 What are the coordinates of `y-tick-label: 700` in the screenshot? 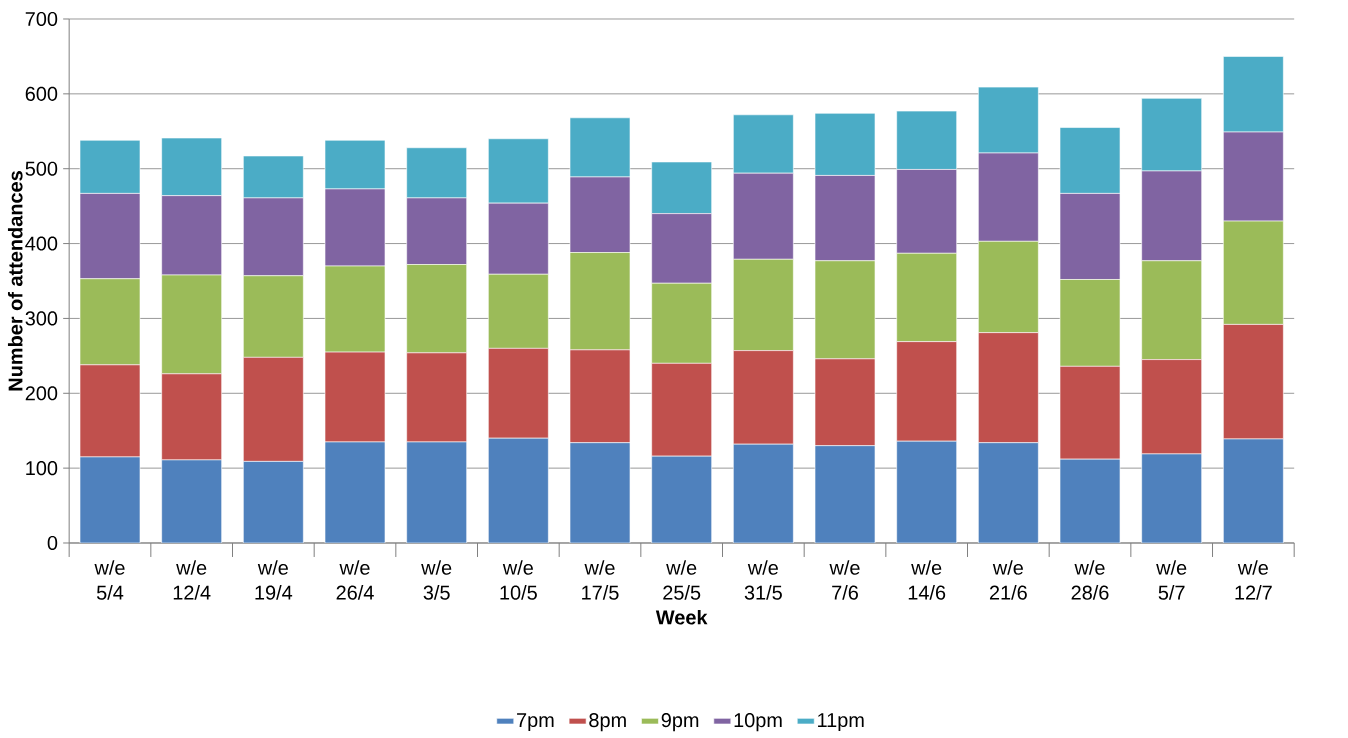 It's located at (41, 19).